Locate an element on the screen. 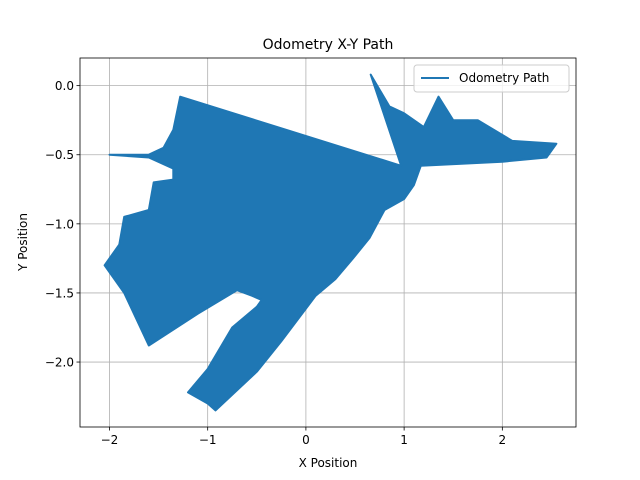 Image resolution: width=640 pixels, height=480 pixels. y-tick-label: −1.0 is located at coordinates (59, 224).